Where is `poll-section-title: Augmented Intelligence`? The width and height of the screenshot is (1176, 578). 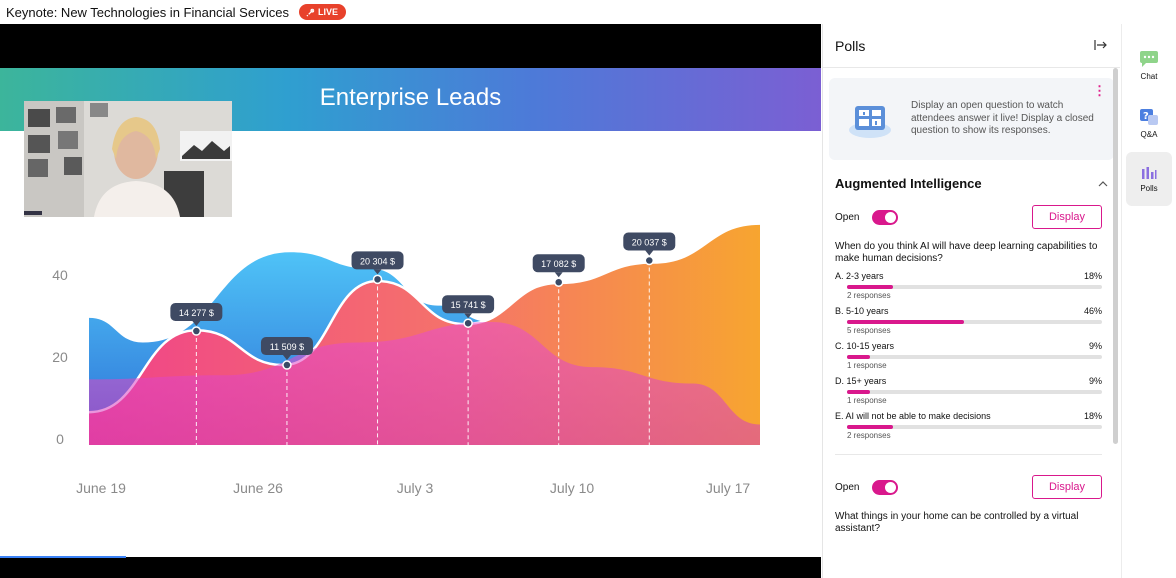 poll-section-title: Augmented Intelligence is located at coordinates (908, 183).